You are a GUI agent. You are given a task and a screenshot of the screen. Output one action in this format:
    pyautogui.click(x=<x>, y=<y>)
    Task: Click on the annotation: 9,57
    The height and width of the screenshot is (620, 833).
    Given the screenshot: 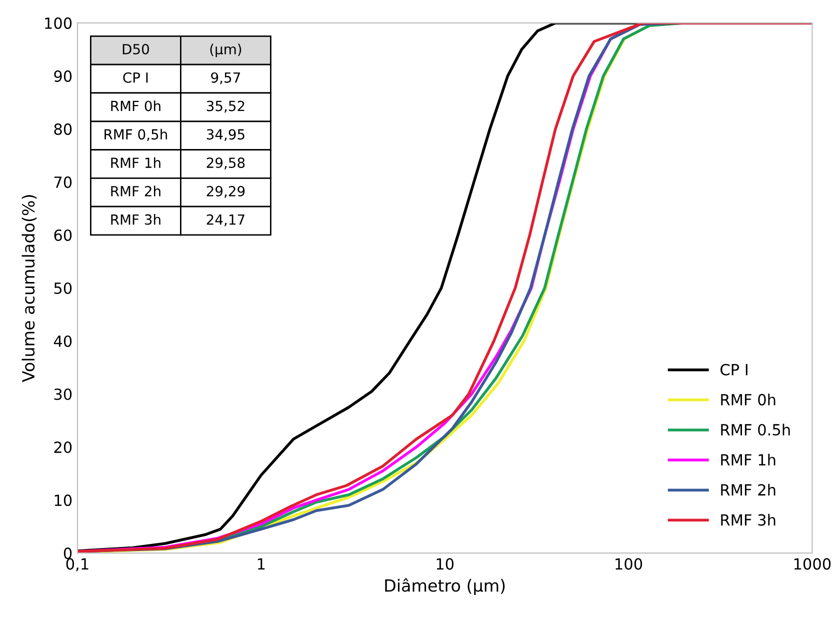 What is the action you would take?
    pyautogui.click(x=225, y=78)
    